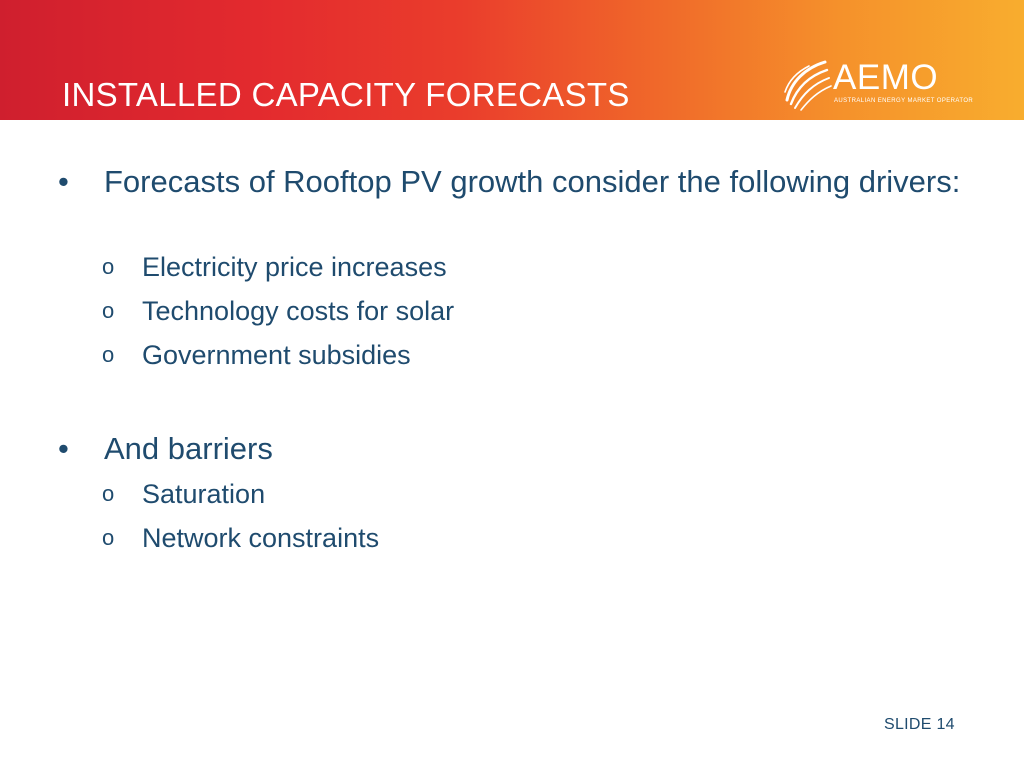 Image resolution: width=1024 pixels, height=768 pixels. What do you see at coordinates (298, 311) in the screenshot?
I see `list-item-technology-costs: Technology costs for solar` at bounding box center [298, 311].